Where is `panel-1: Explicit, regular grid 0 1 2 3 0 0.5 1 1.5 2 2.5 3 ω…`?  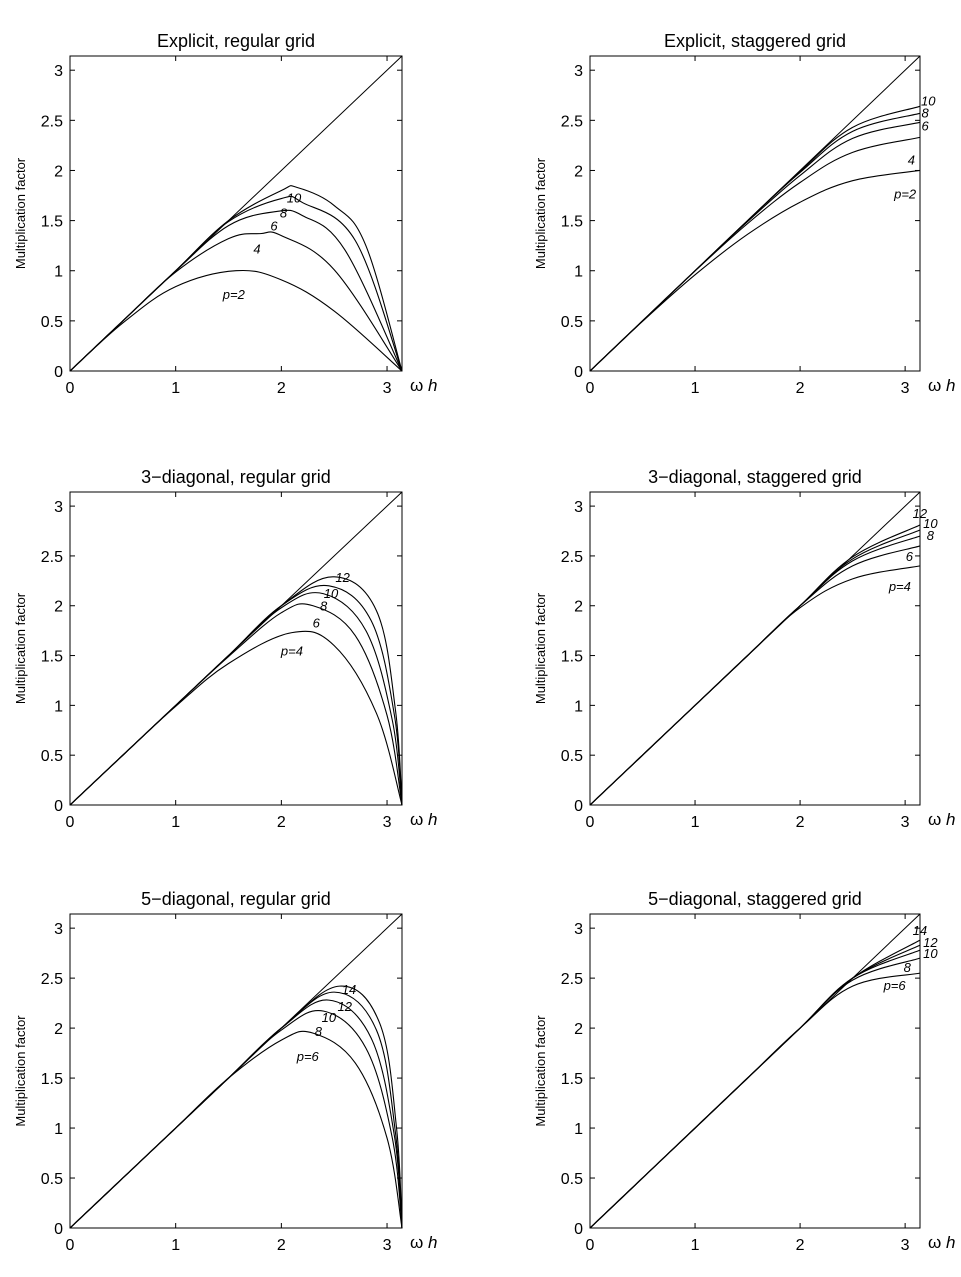 panel-1: Explicit, regular grid 0 1 2 3 0 0.5 1 1.5 2 2.5 3 ω… is located at coordinates (225, 214).